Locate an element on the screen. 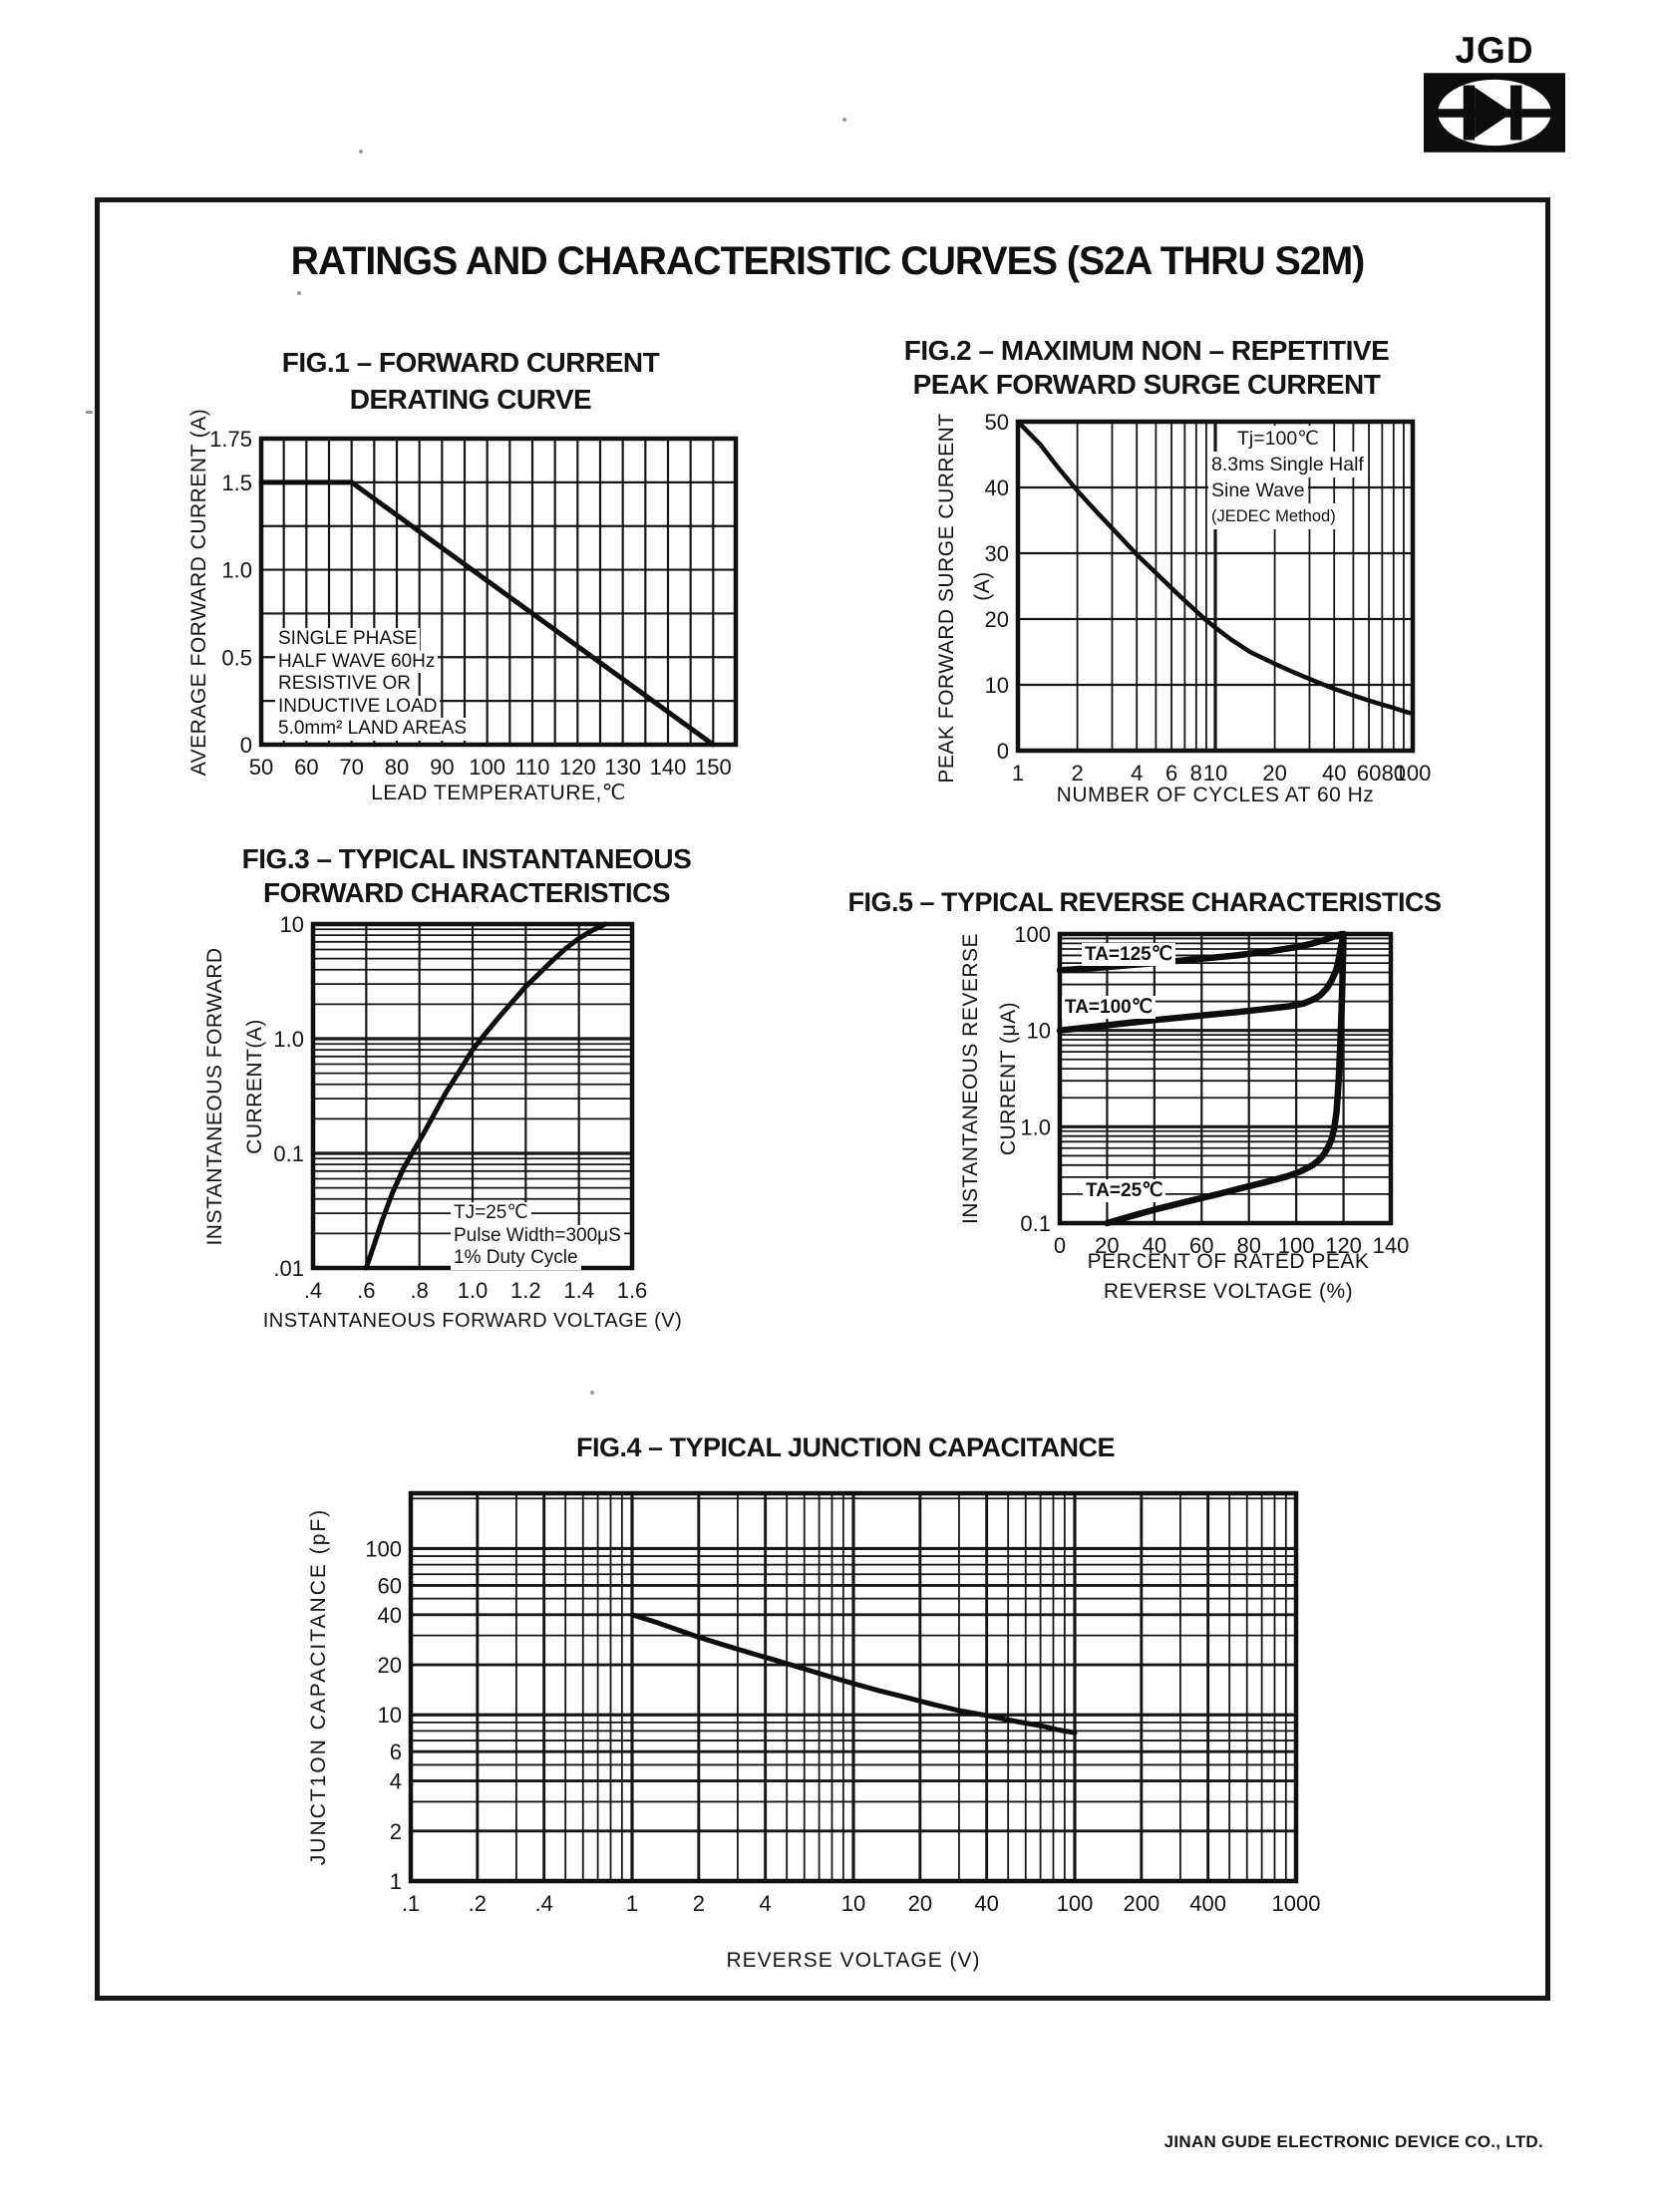 This screenshot has width=1655, height=2212. fig5-curve-label-ta100: TA=100℃ is located at coordinates (1109, 1007).